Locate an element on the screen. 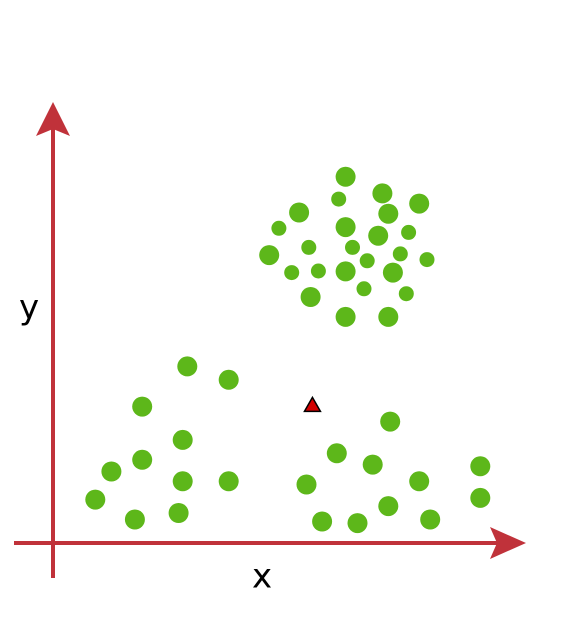 This screenshot has width=581, height=617. marker-layer is located at coordinates (312, 404).